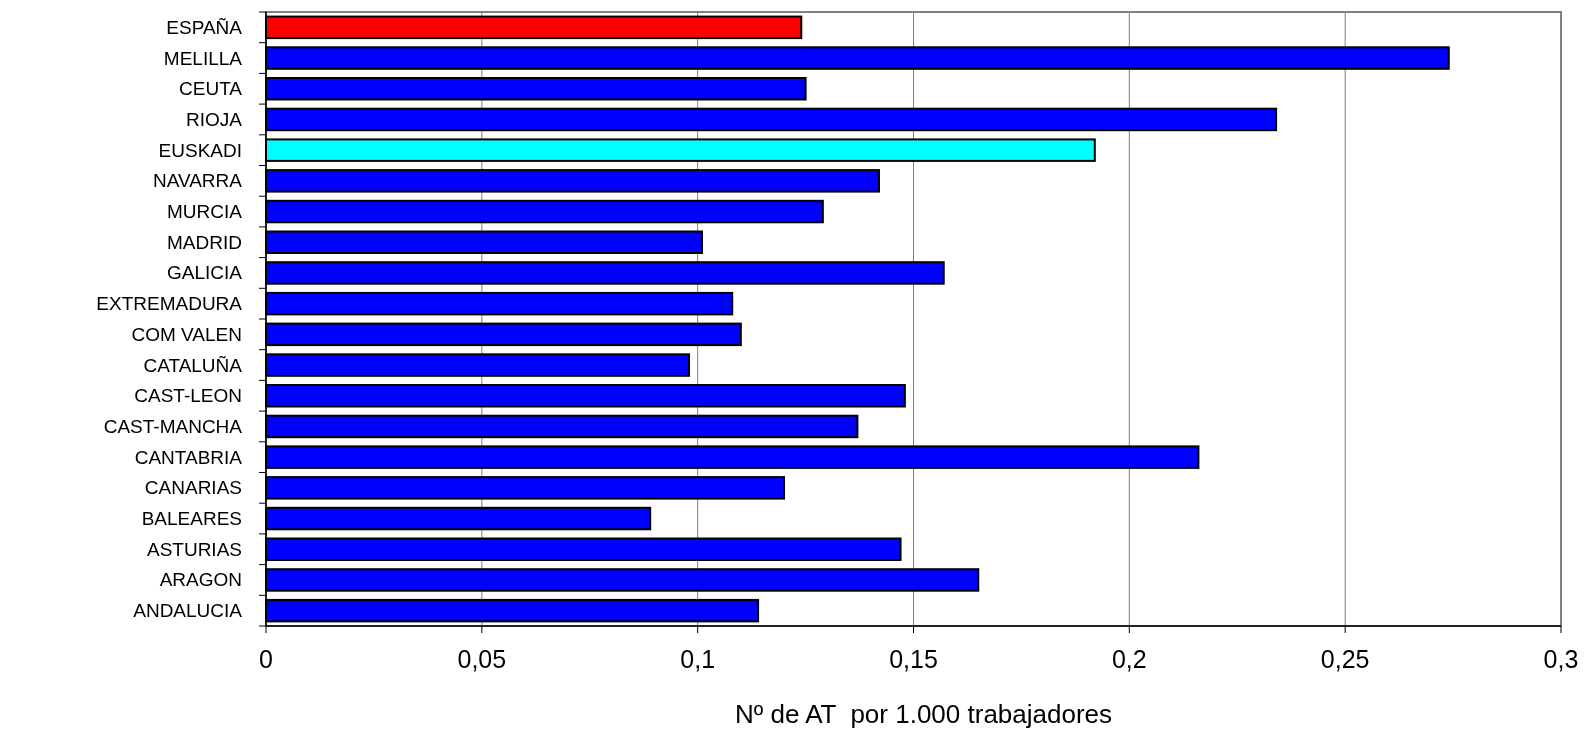 The width and height of the screenshot is (1594, 741). Describe the element at coordinates (204, 27) in the screenshot. I see `y-tick-label: ESPAÑA` at that location.